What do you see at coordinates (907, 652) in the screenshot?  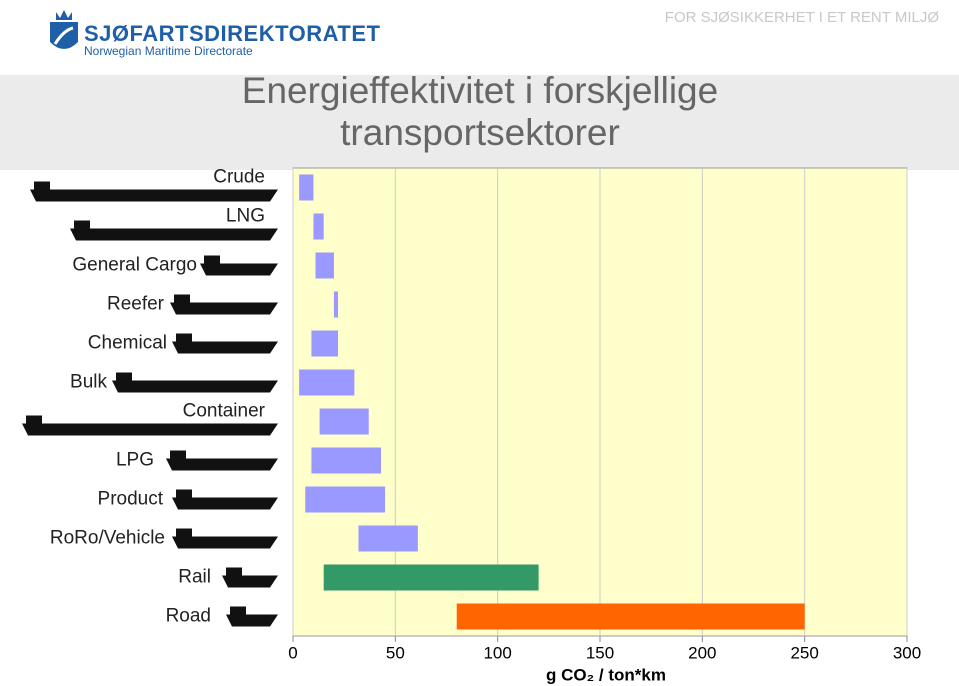 I see `x-tick-label: 300` at bounding box center [907, 652].